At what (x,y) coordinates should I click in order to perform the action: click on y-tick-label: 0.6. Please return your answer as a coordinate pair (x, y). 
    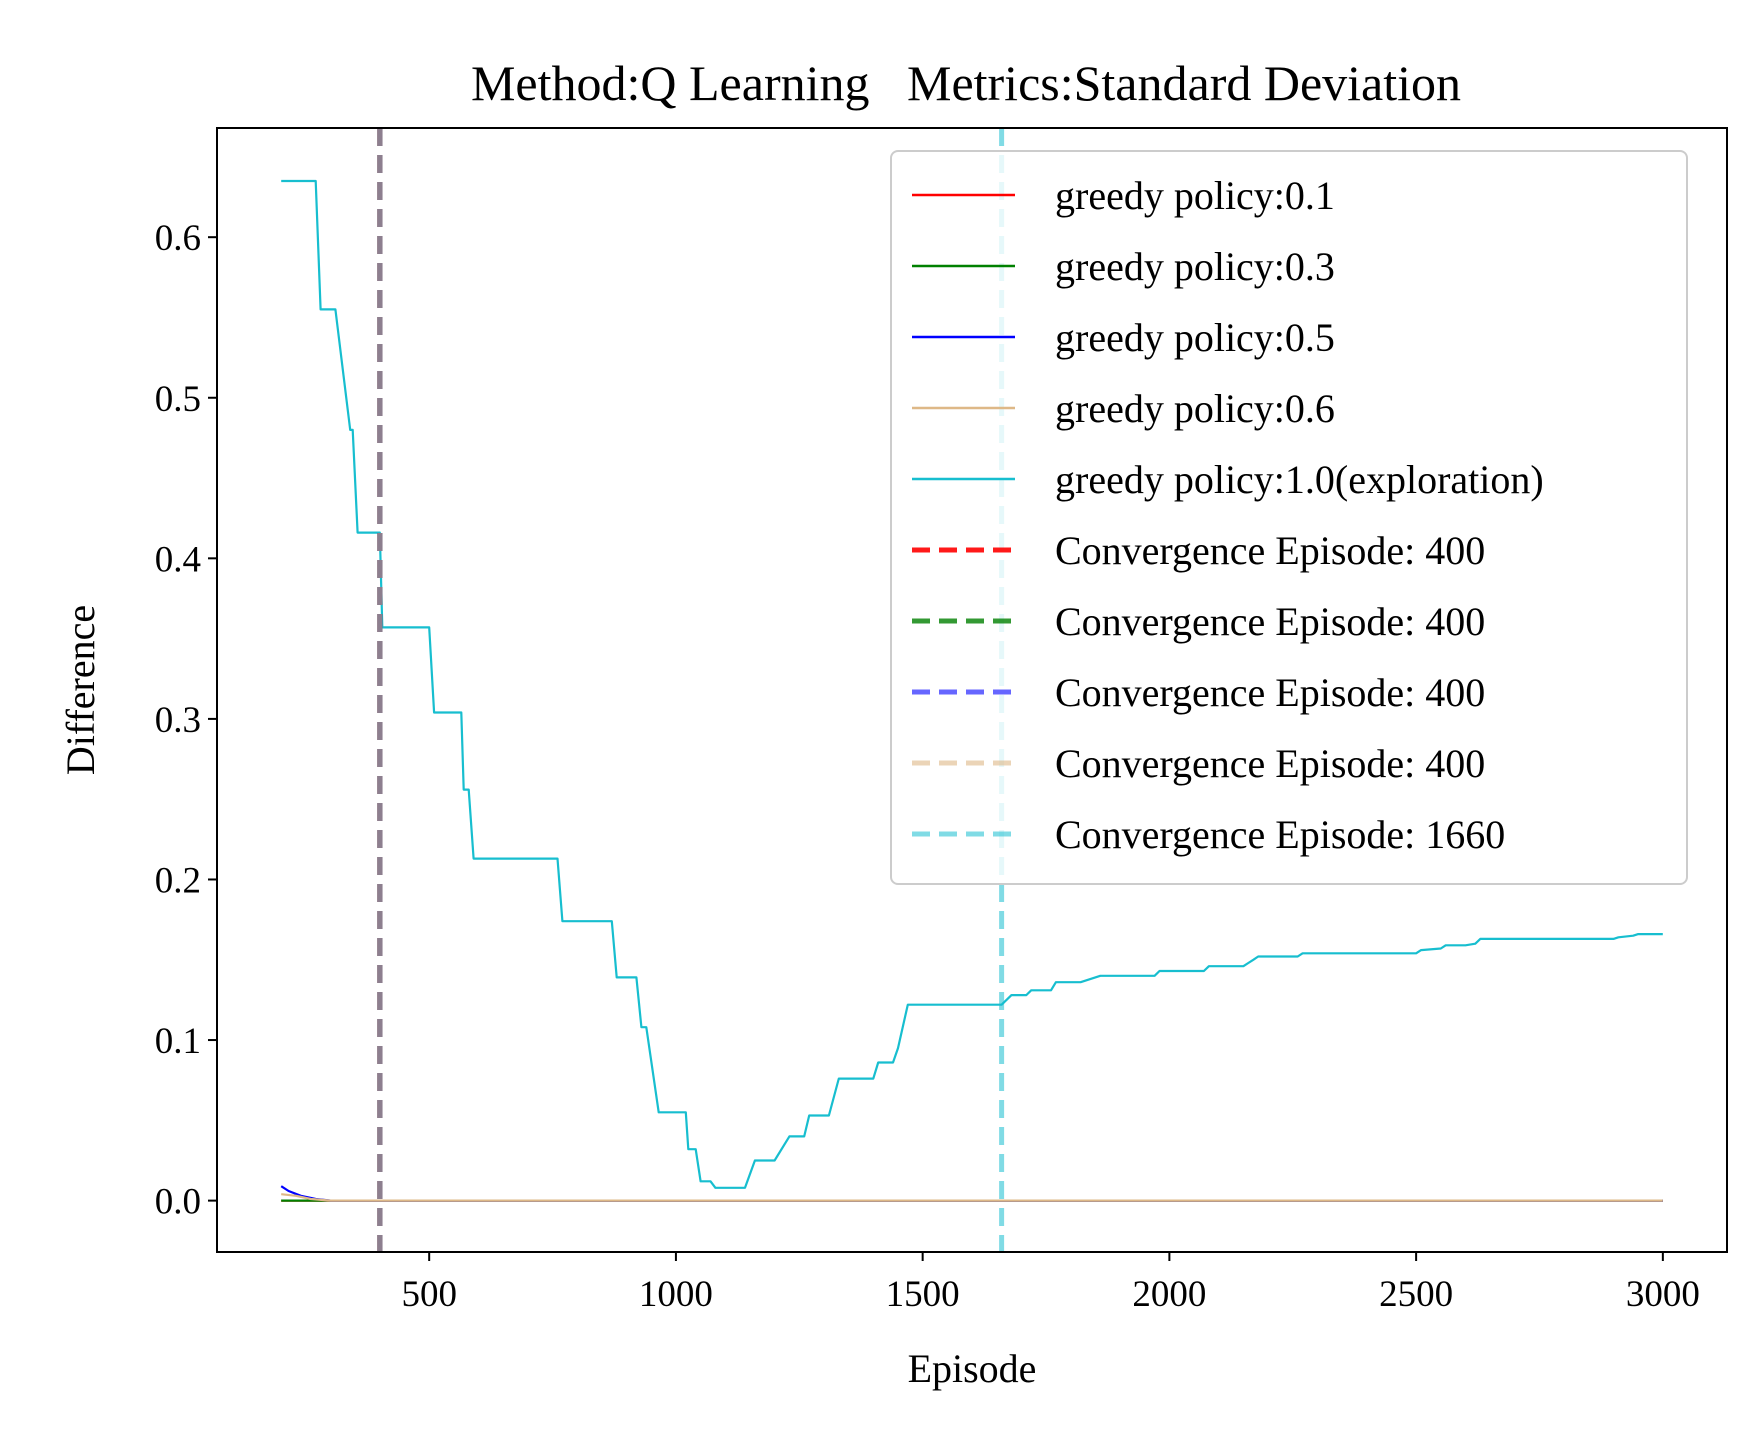
    Looking at the image, I should click on (178, 238).